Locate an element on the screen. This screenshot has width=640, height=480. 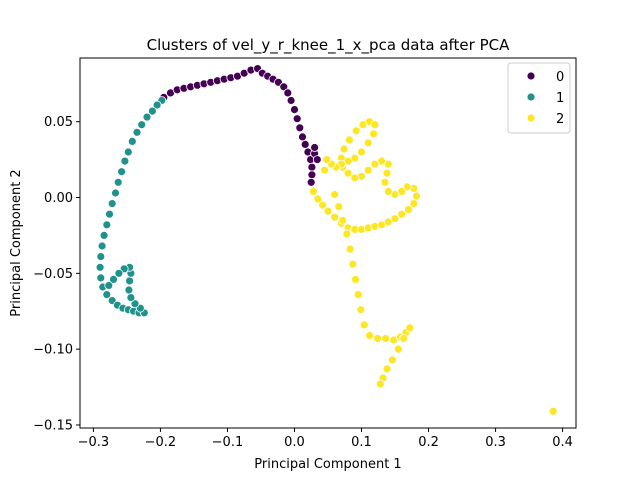
legend-label-1: 1 is located at coordinates (560, 98).